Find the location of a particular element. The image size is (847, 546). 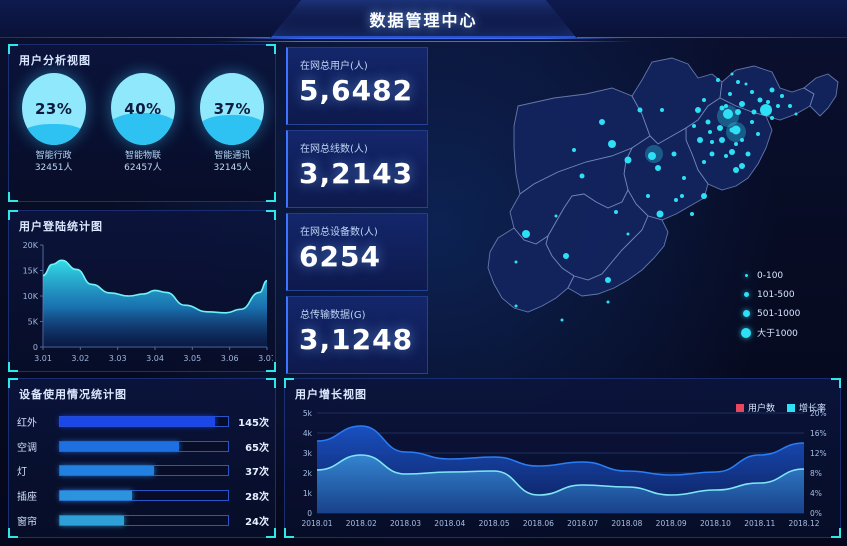

panel-title-login-stats: 用户登陆统计图 is located at coordinates (61, 226).